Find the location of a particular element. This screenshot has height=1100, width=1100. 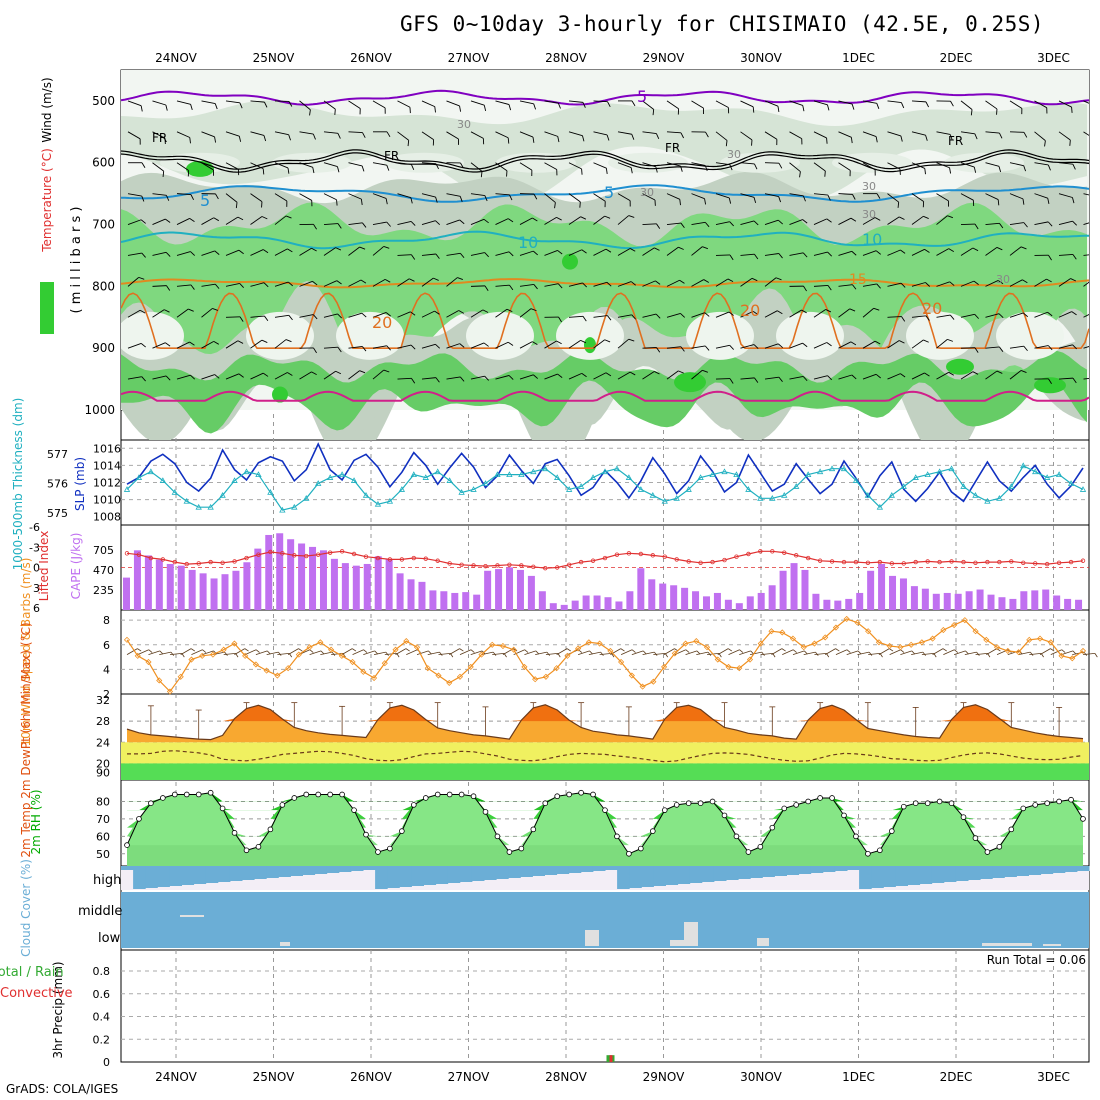

date-label-top: 29NOV is located at coordinates (664, 58).